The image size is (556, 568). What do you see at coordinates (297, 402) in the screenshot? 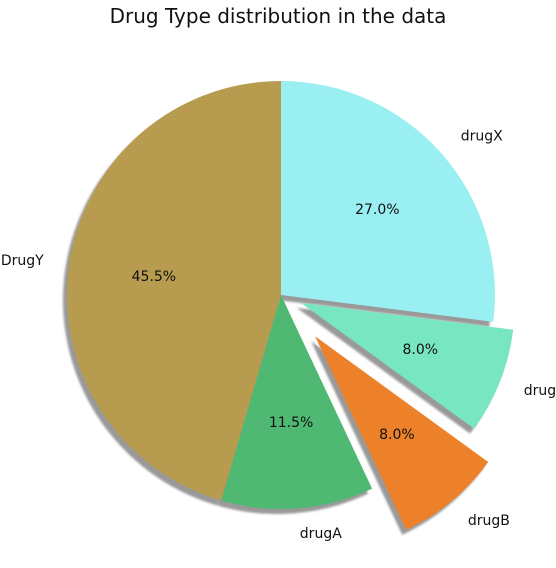
I see `pie-slice-druga` at bounding box center [297, 402].